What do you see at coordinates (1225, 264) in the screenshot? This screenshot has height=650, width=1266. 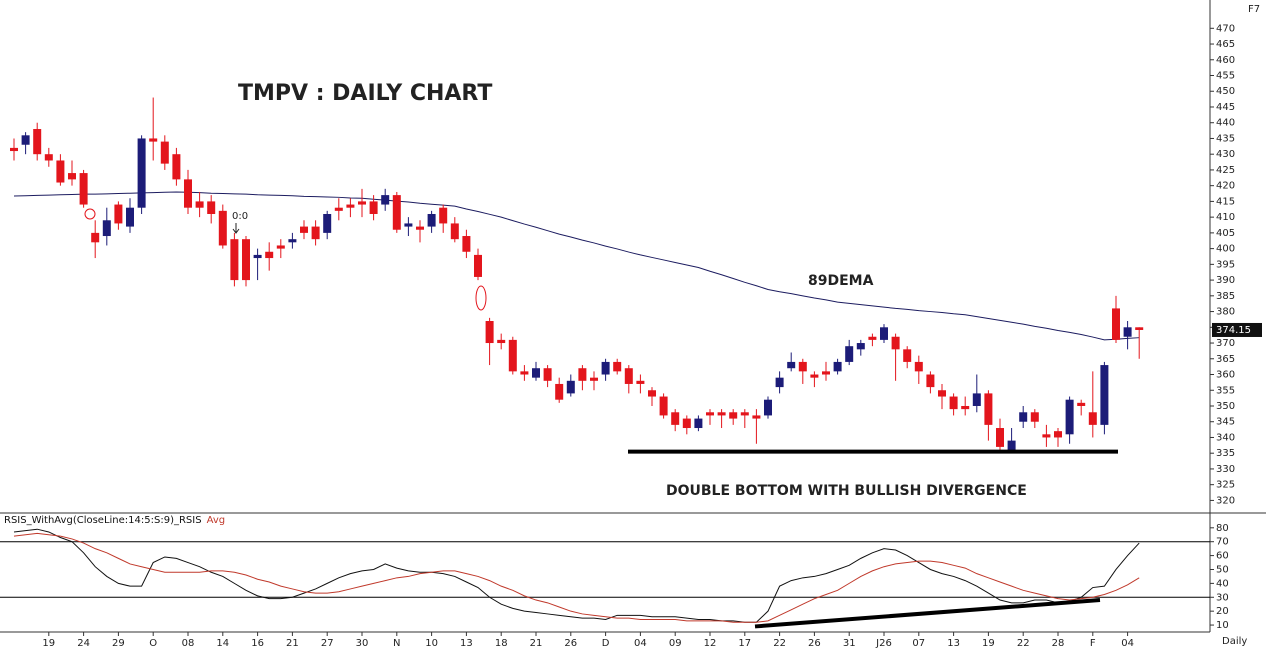 I see `y-tick-label: 395` at bounding box center [1225, 264].